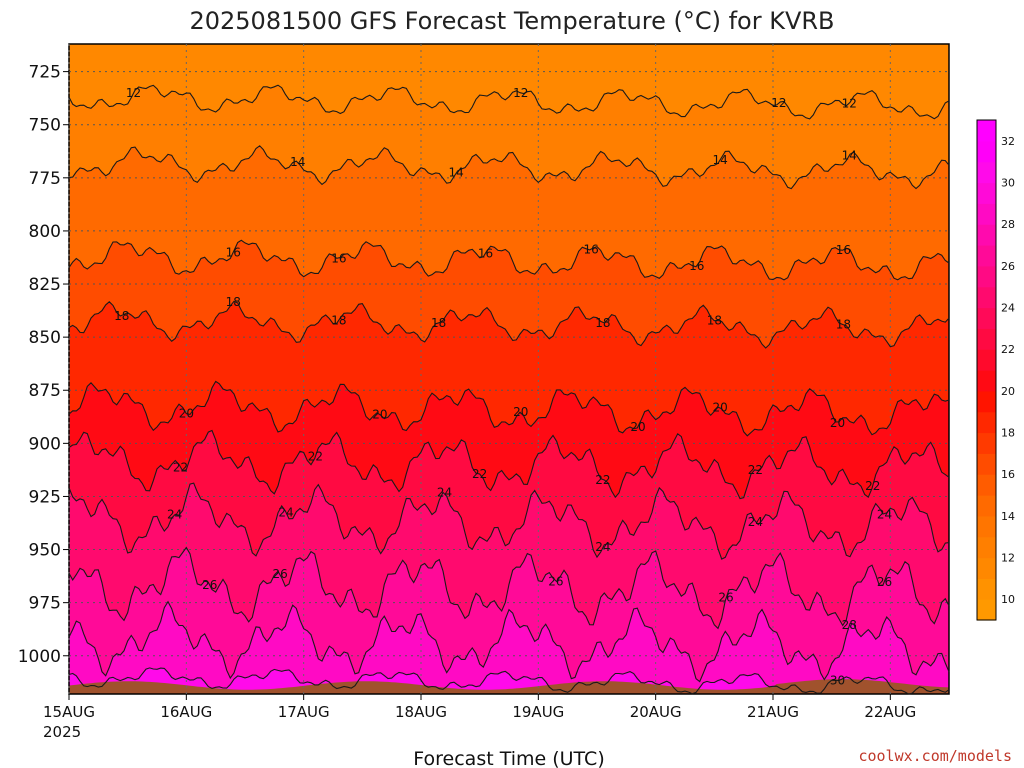  Describe the element at coordinates (656, 712) in the screenshot. I see `x-tick-label-20AUG: 20AUG` at that location.